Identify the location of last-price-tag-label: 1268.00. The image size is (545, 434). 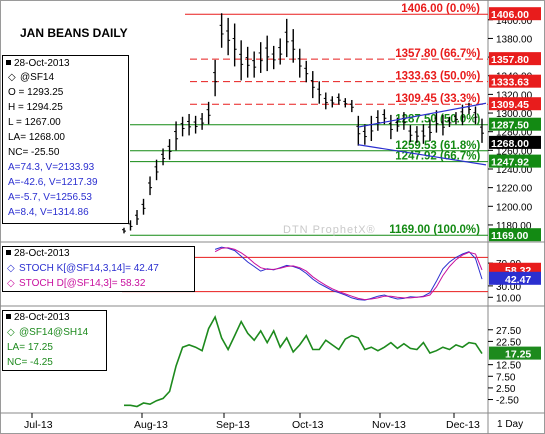
(510, 144).